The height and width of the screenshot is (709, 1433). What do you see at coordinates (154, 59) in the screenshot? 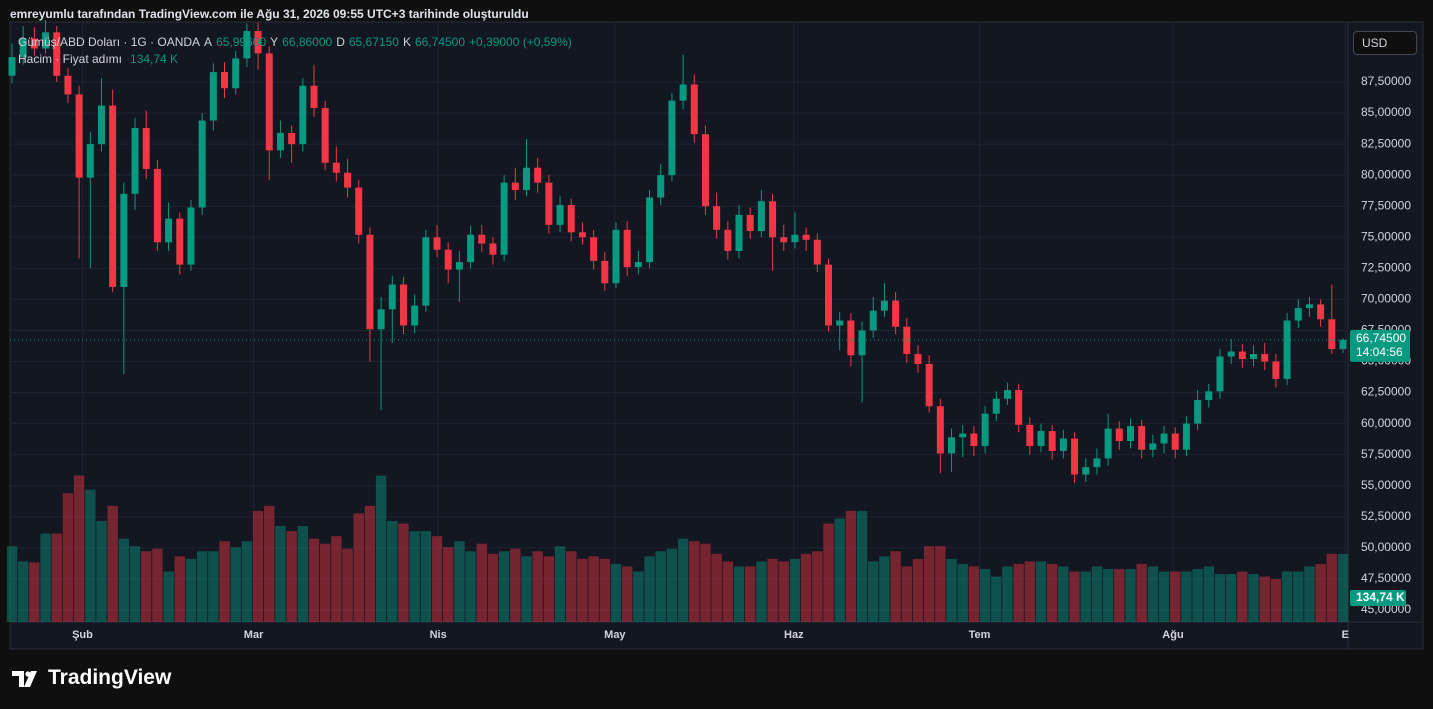
I see `volume-value: 134,74 K` at bounding box center [154, 59].